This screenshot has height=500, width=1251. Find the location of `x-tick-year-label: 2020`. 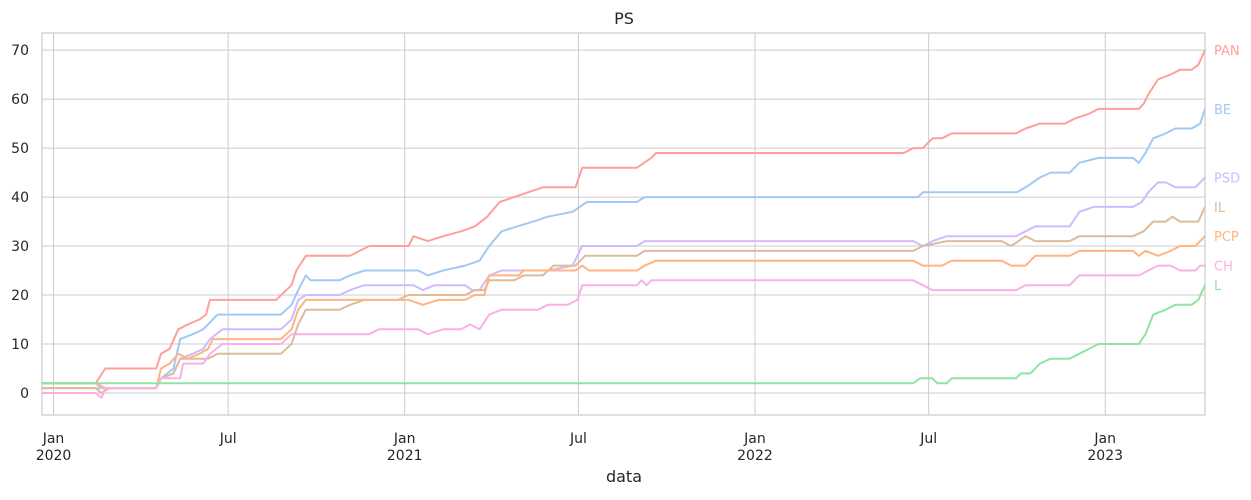

x-tick-year-label: 2020 is located at coordinates (54, 456).